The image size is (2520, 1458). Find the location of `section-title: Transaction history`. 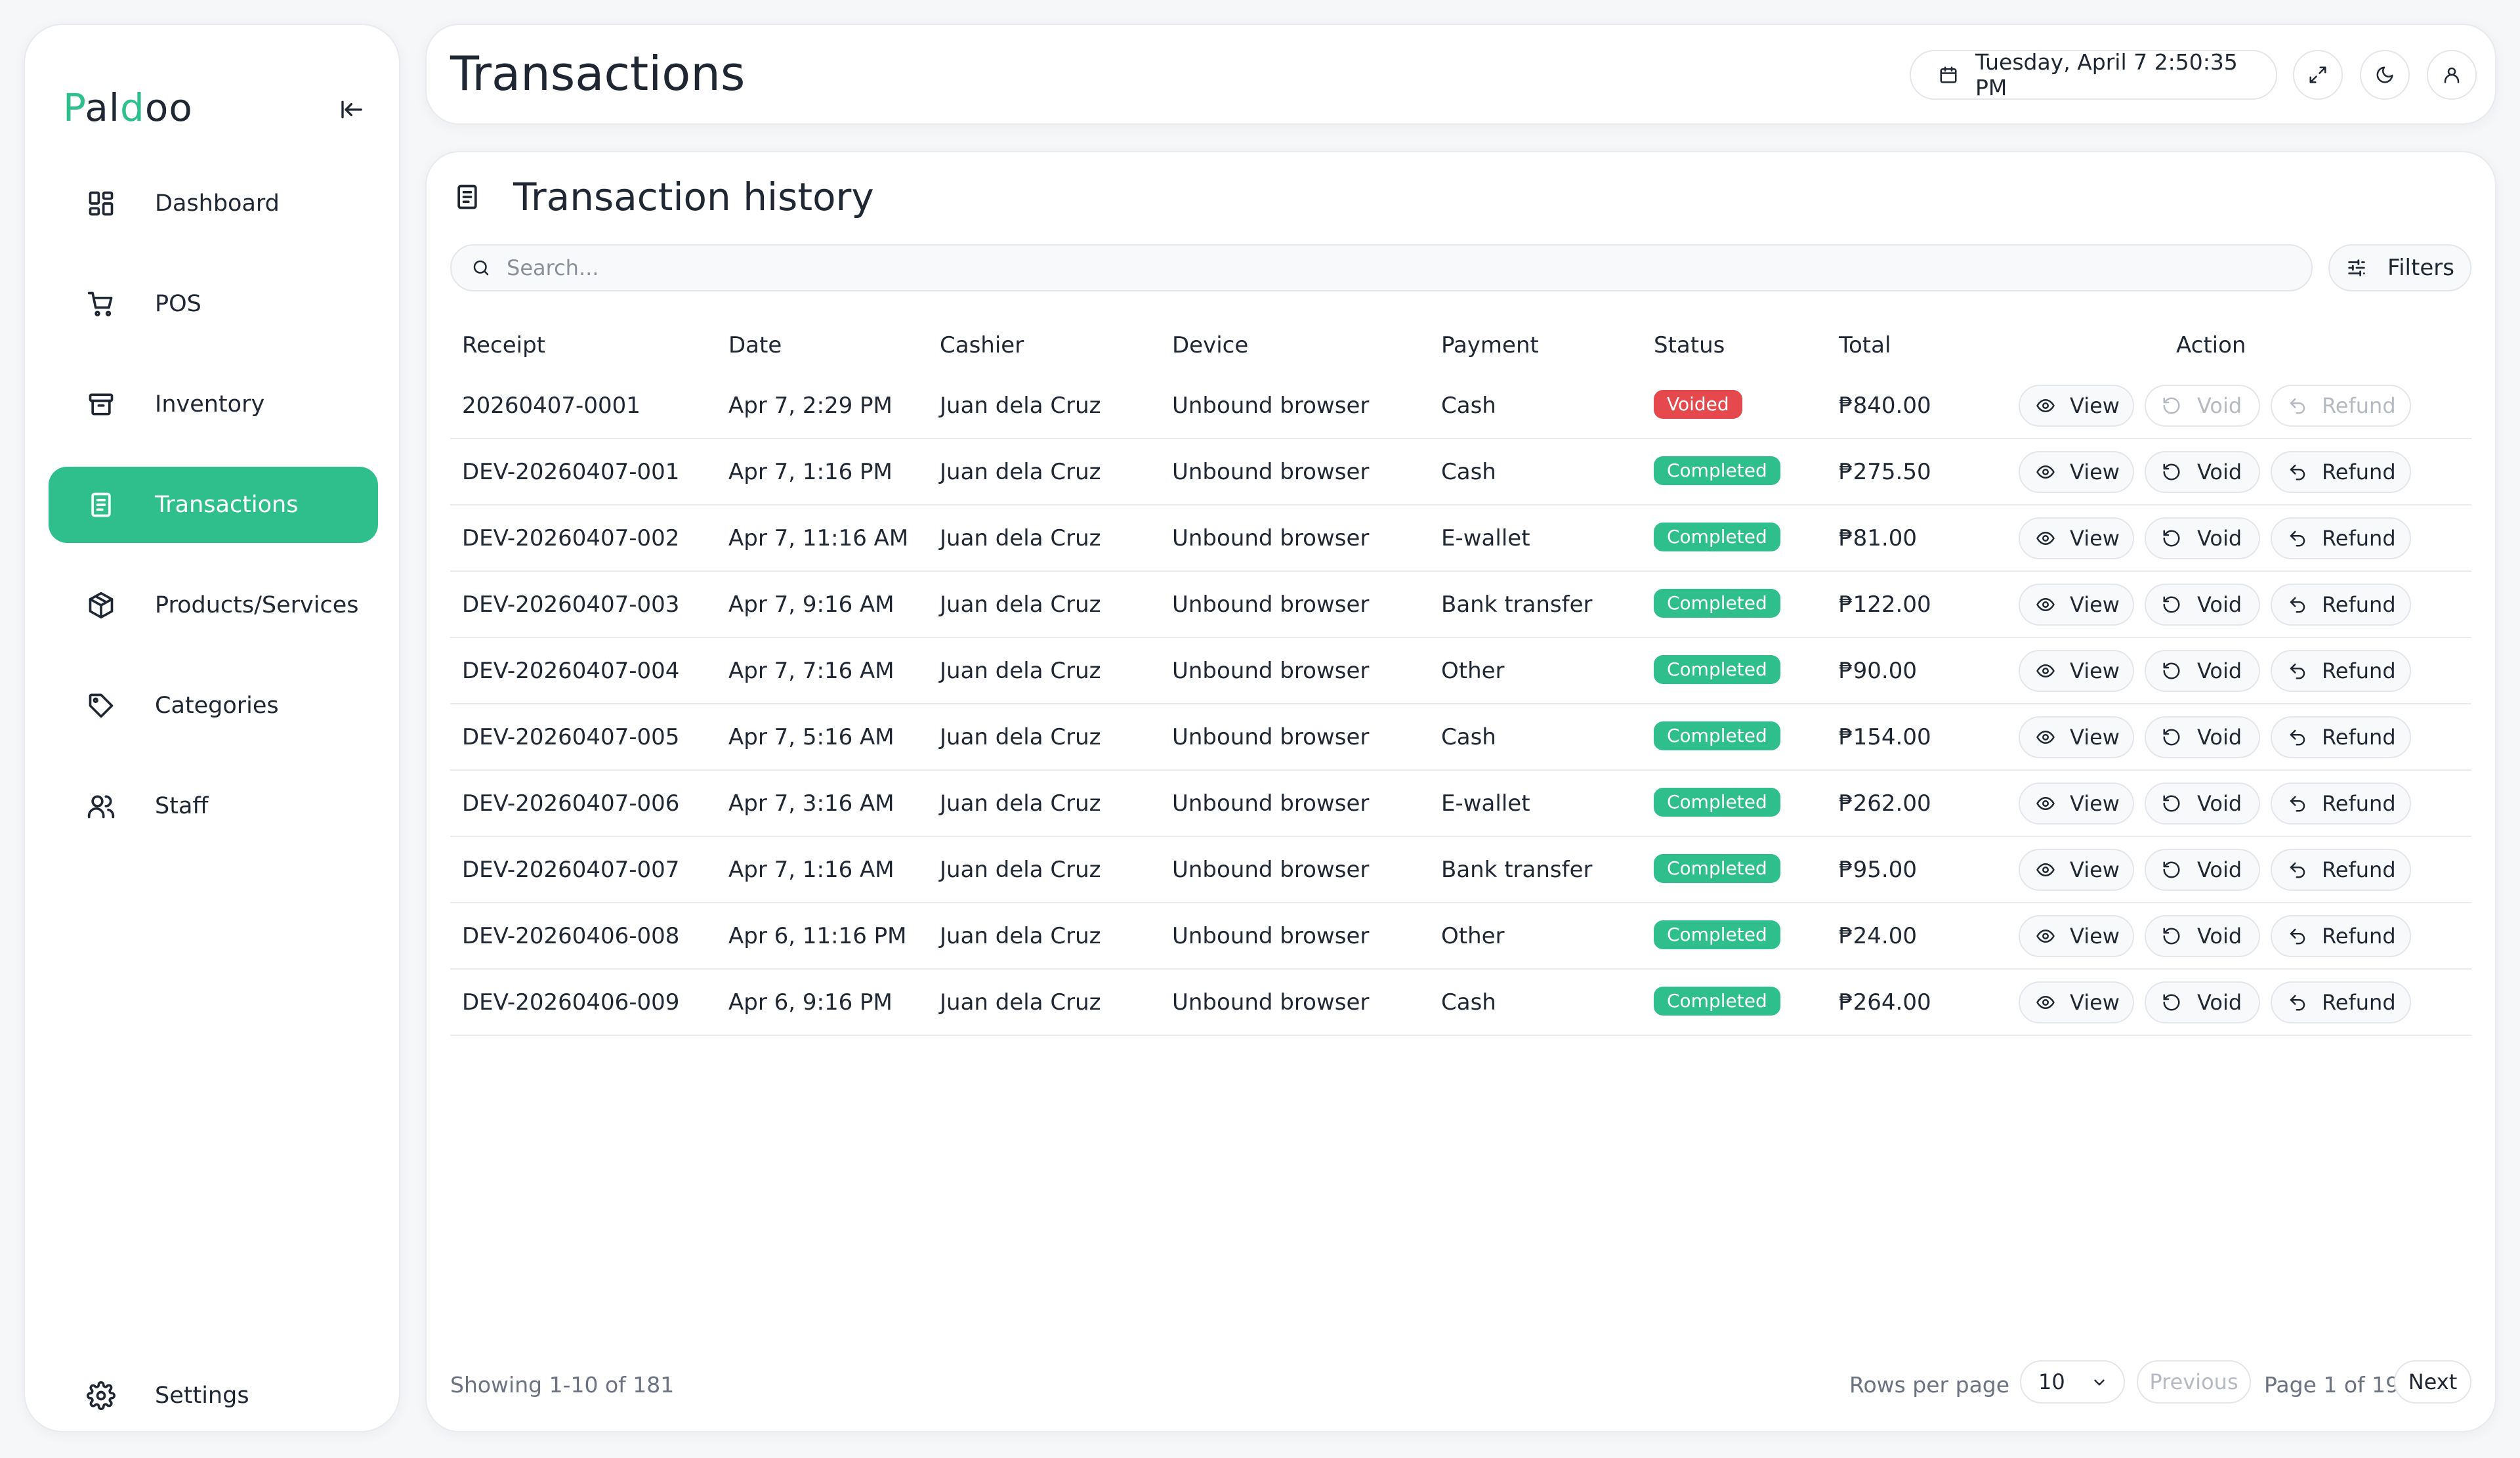

section-title: Transaction history is located at coordinates (663, 197).